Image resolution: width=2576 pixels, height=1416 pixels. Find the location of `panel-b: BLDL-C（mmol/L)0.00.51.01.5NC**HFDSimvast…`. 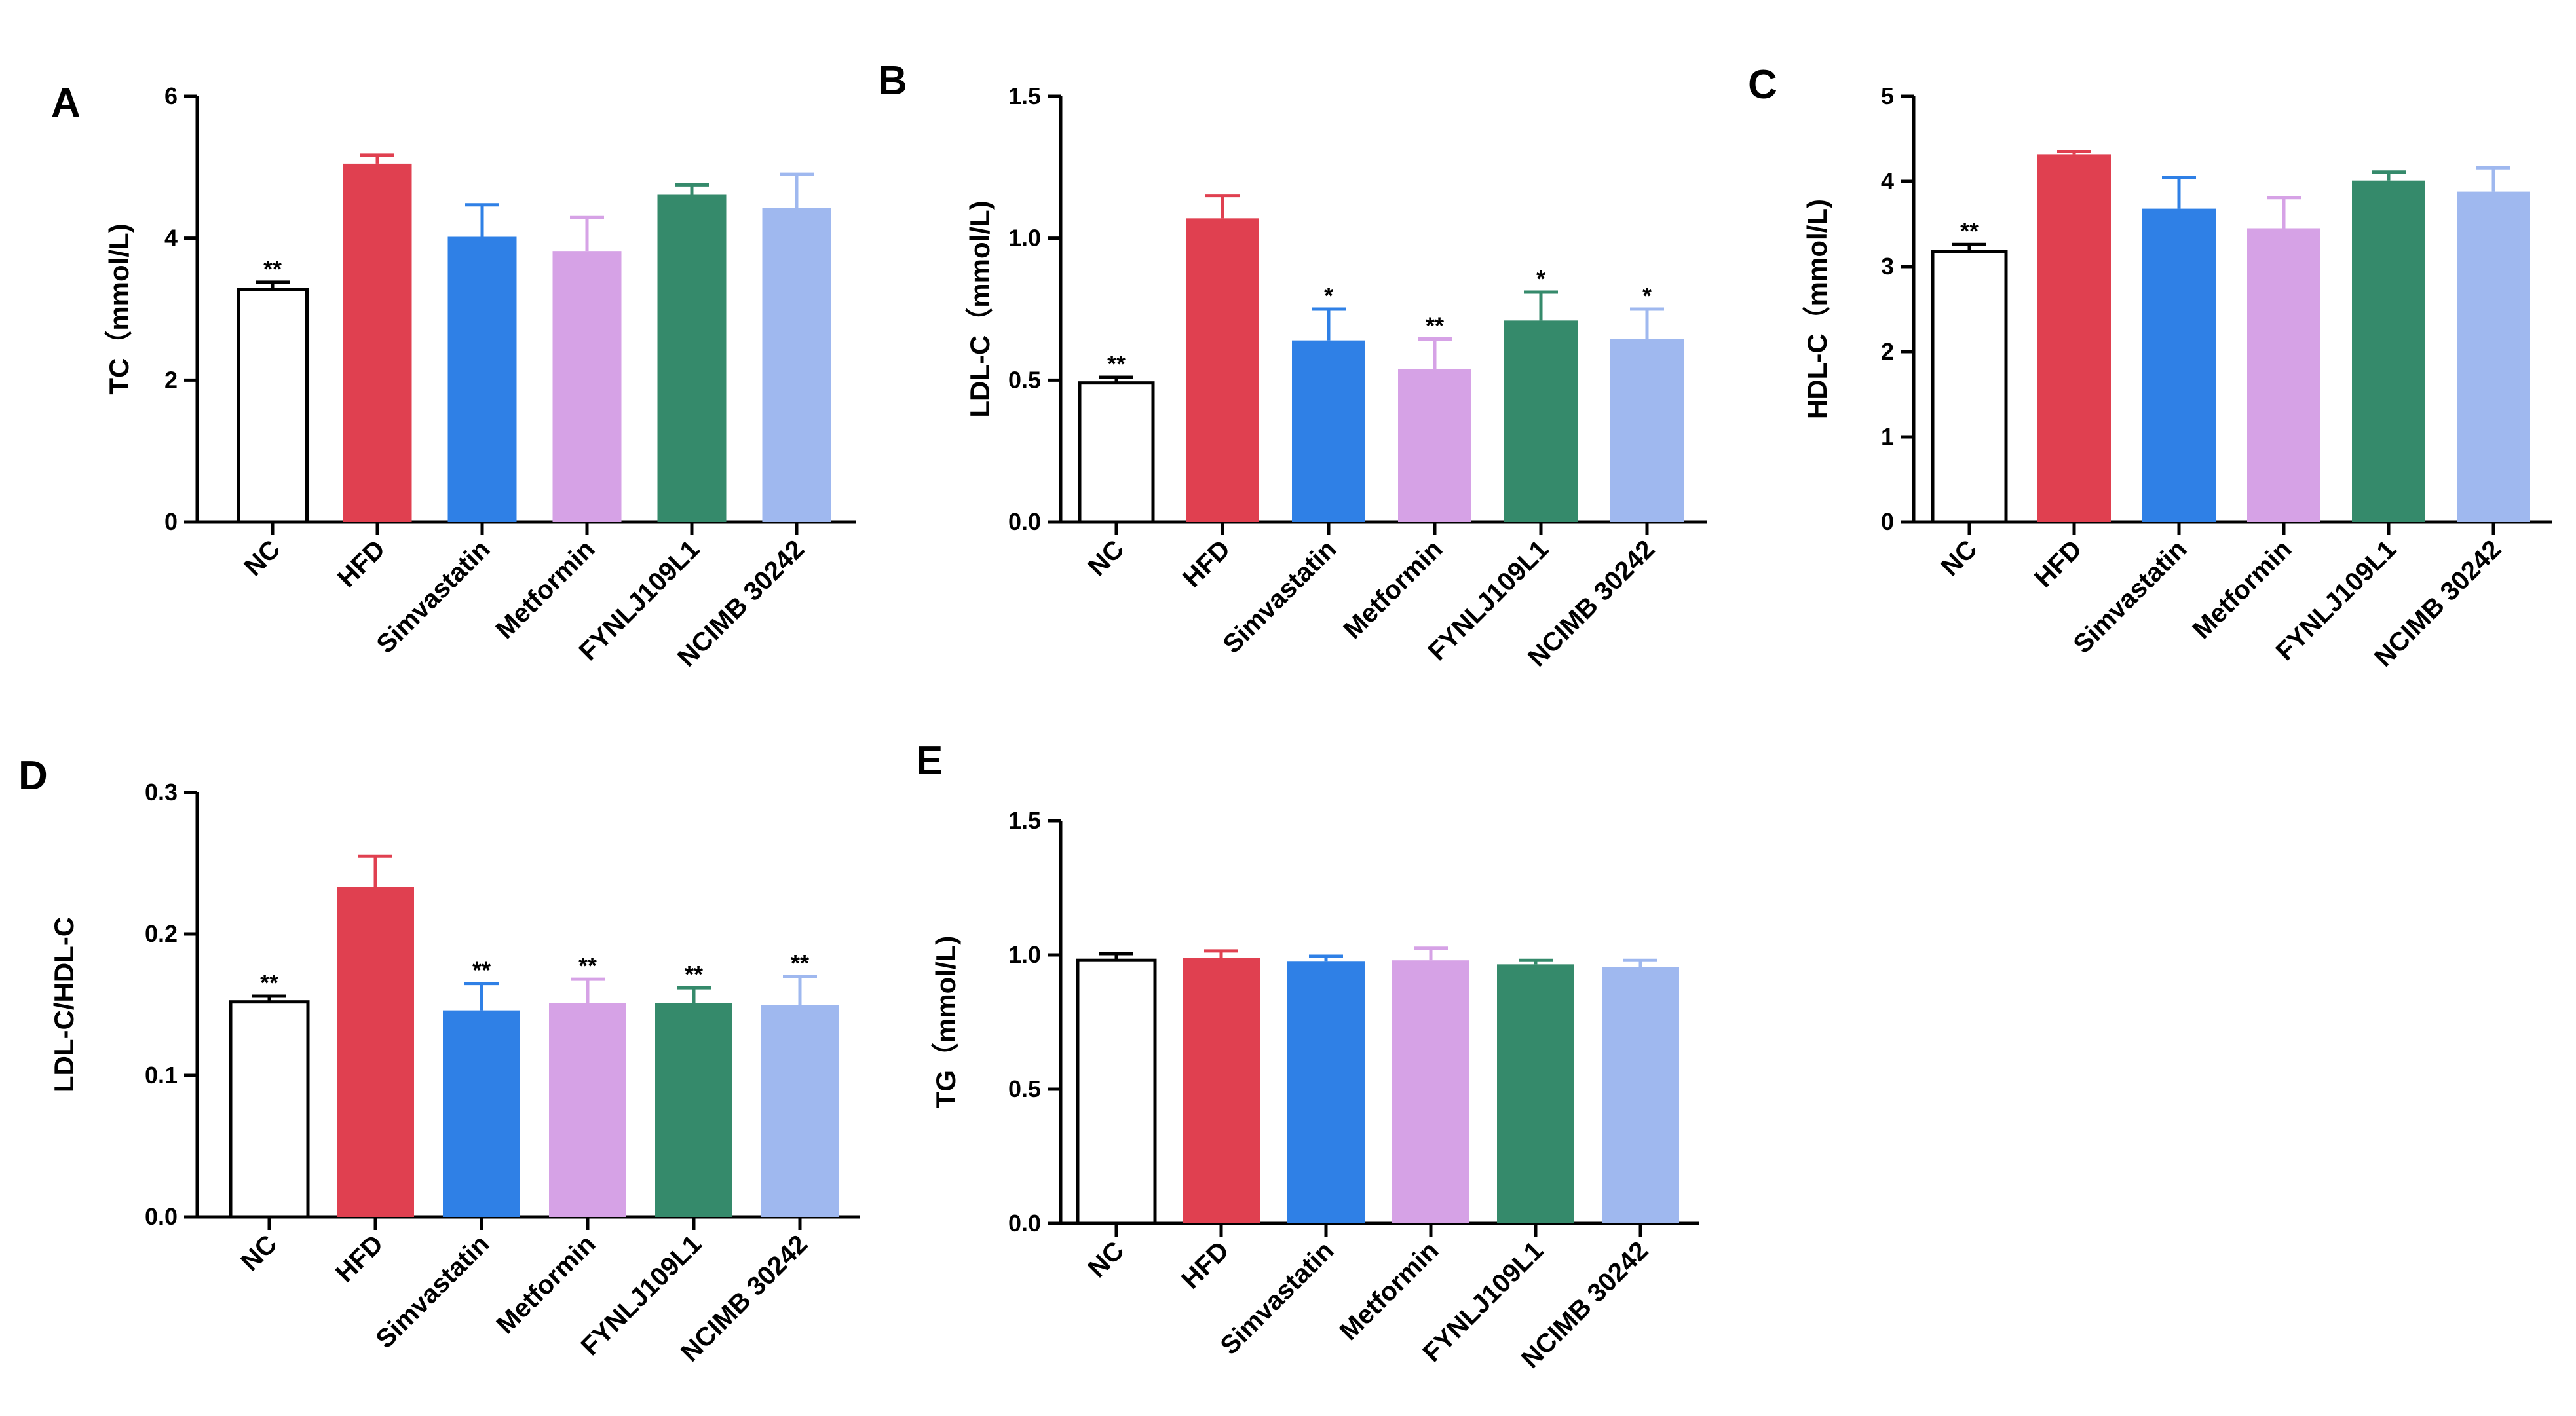

panel-b: BLDL-C（mmol/L)0.00.51.01.5NC**HFDSimvast… is located at coordinates (1292, 365).